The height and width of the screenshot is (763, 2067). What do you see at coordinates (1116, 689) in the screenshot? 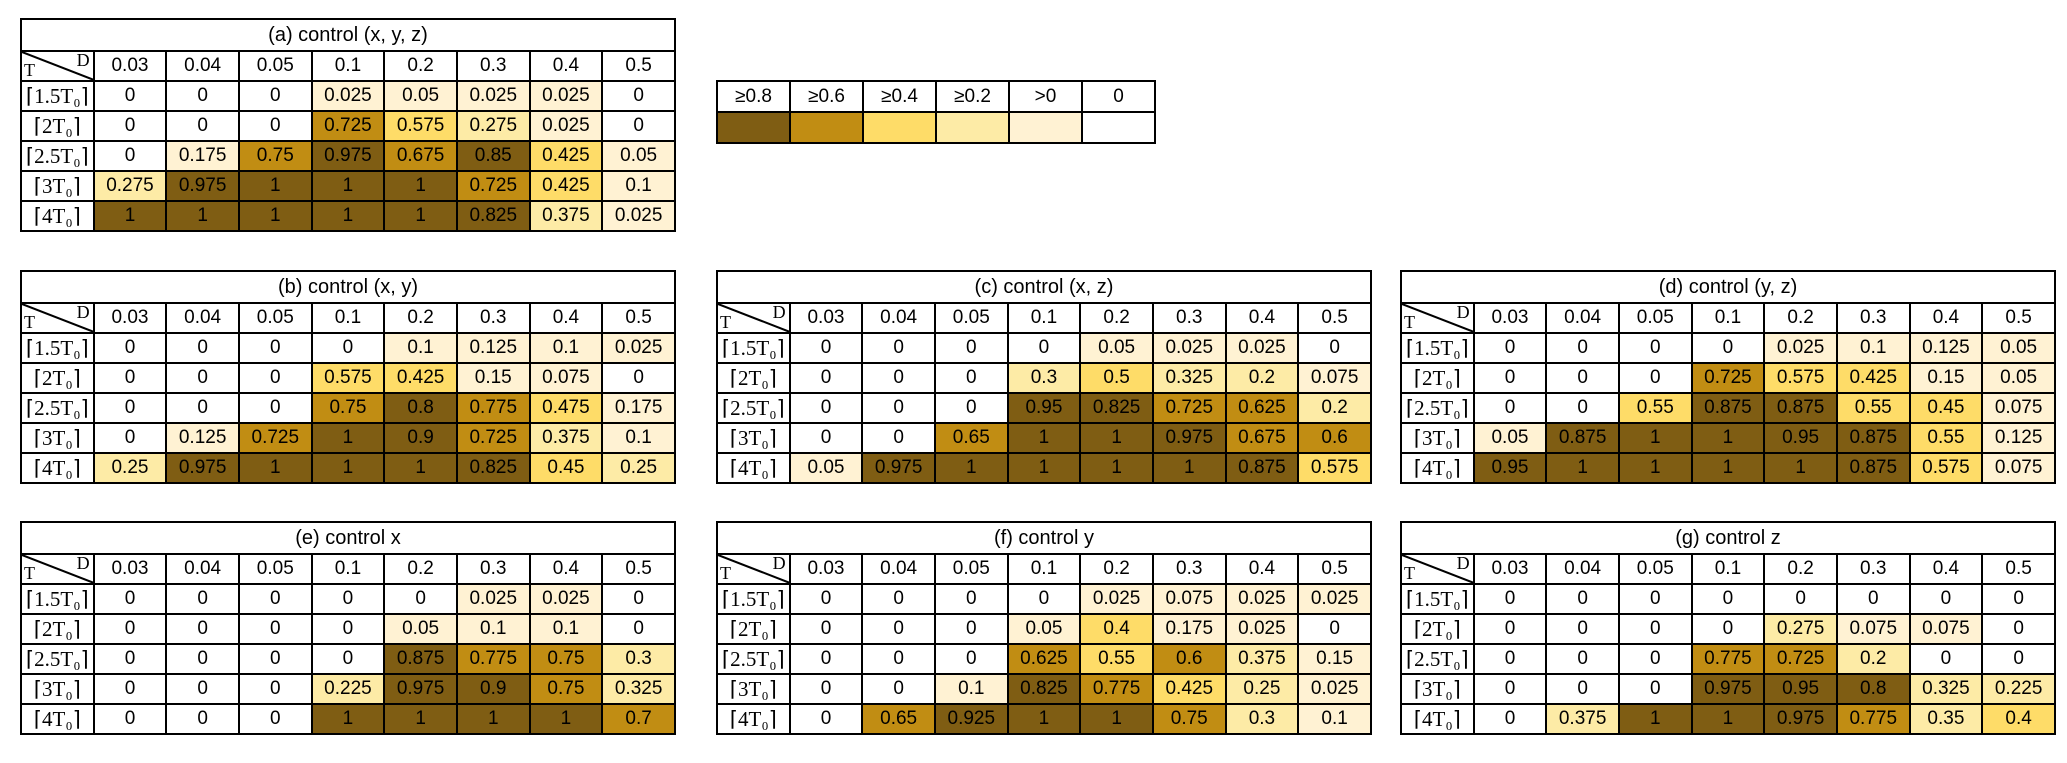
I see `value-cell: 0.775` at bounding box center [1116, 689].